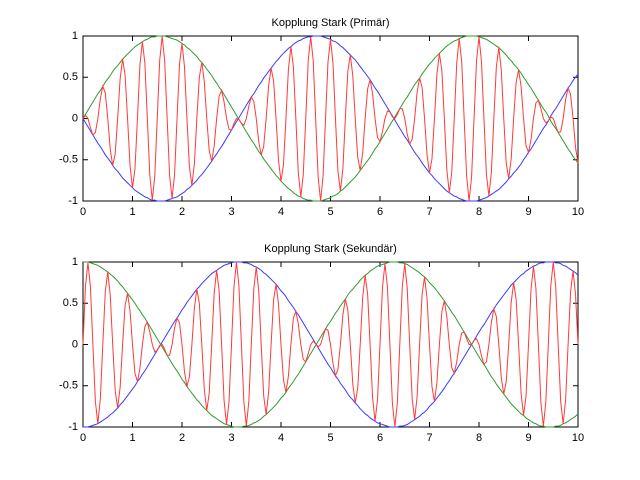  I want to click on chart-title: Kopplung Stark (Primär), so click(331, 23).